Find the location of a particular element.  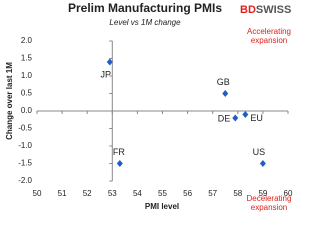

logo: BDSWISS is located at coordinates (265, 10).